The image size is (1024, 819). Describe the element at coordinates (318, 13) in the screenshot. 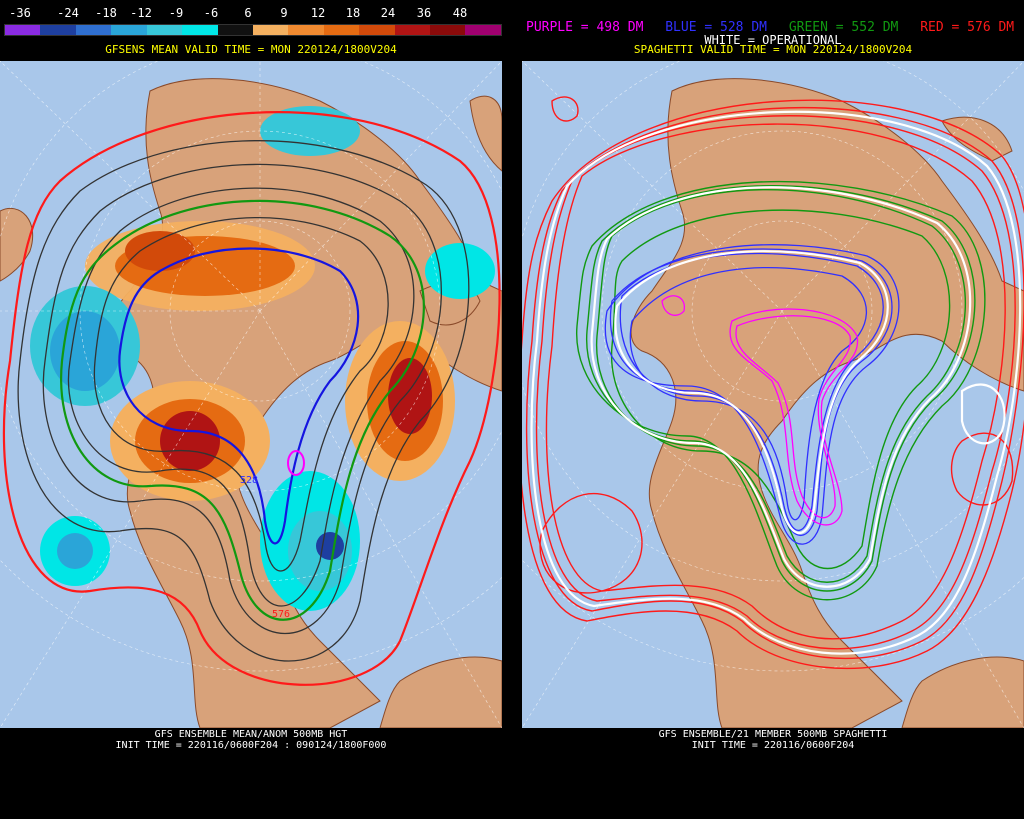

I see `colorbar-tick-label: 12` at that location.